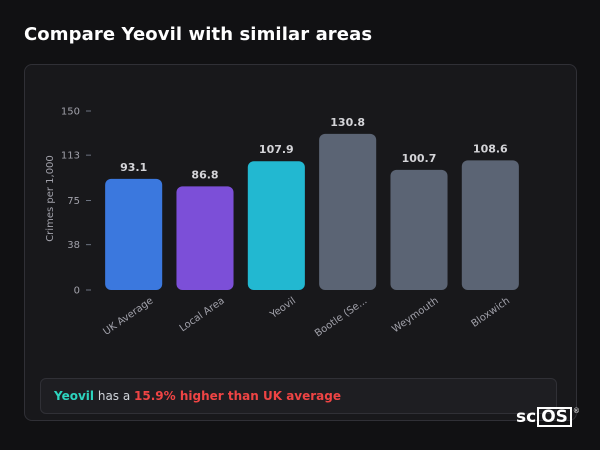 The width and height of the screenshot is (600, 450). Describe the element at coordinates (114, 396) in the screenshot. I see `summary-text: has a` at that location.